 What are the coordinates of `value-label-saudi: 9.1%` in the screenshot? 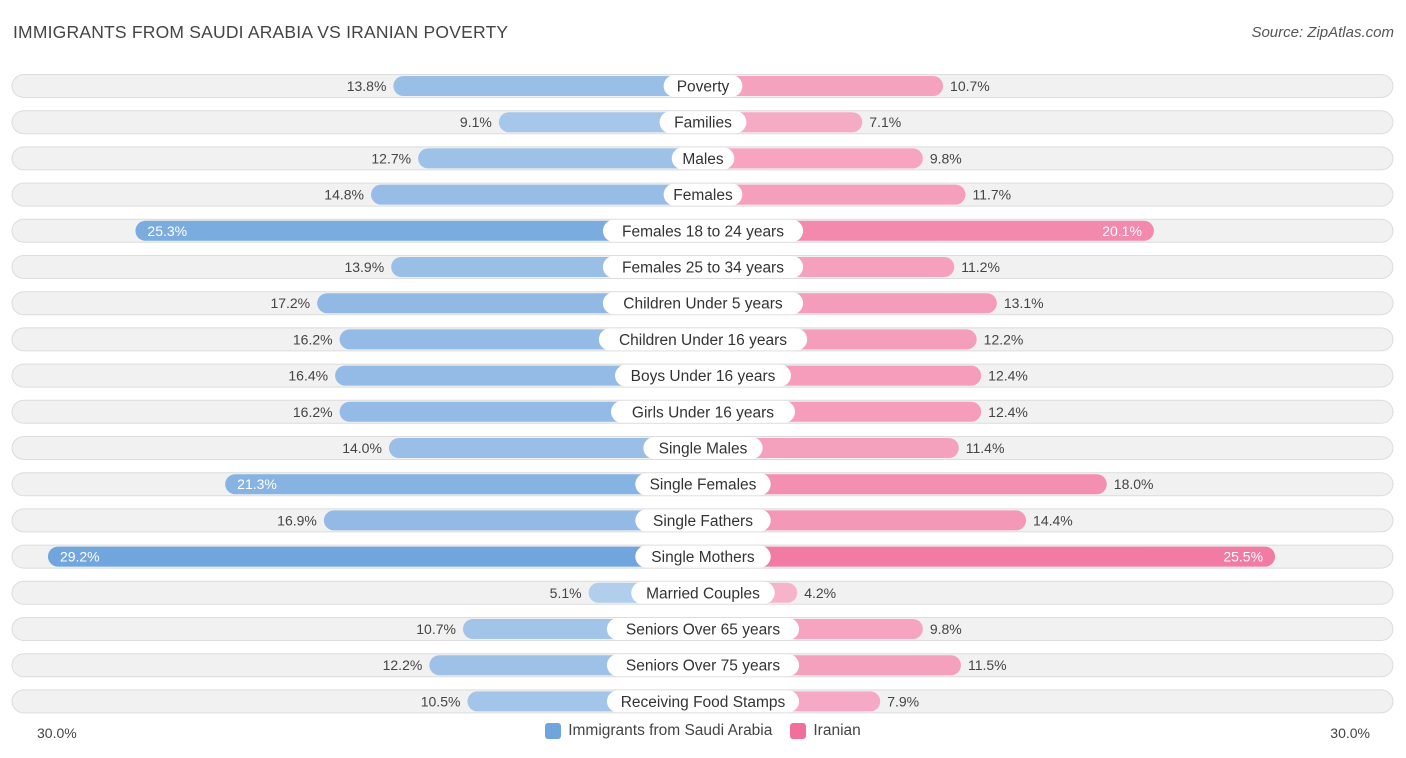 It's located at (476, 122).